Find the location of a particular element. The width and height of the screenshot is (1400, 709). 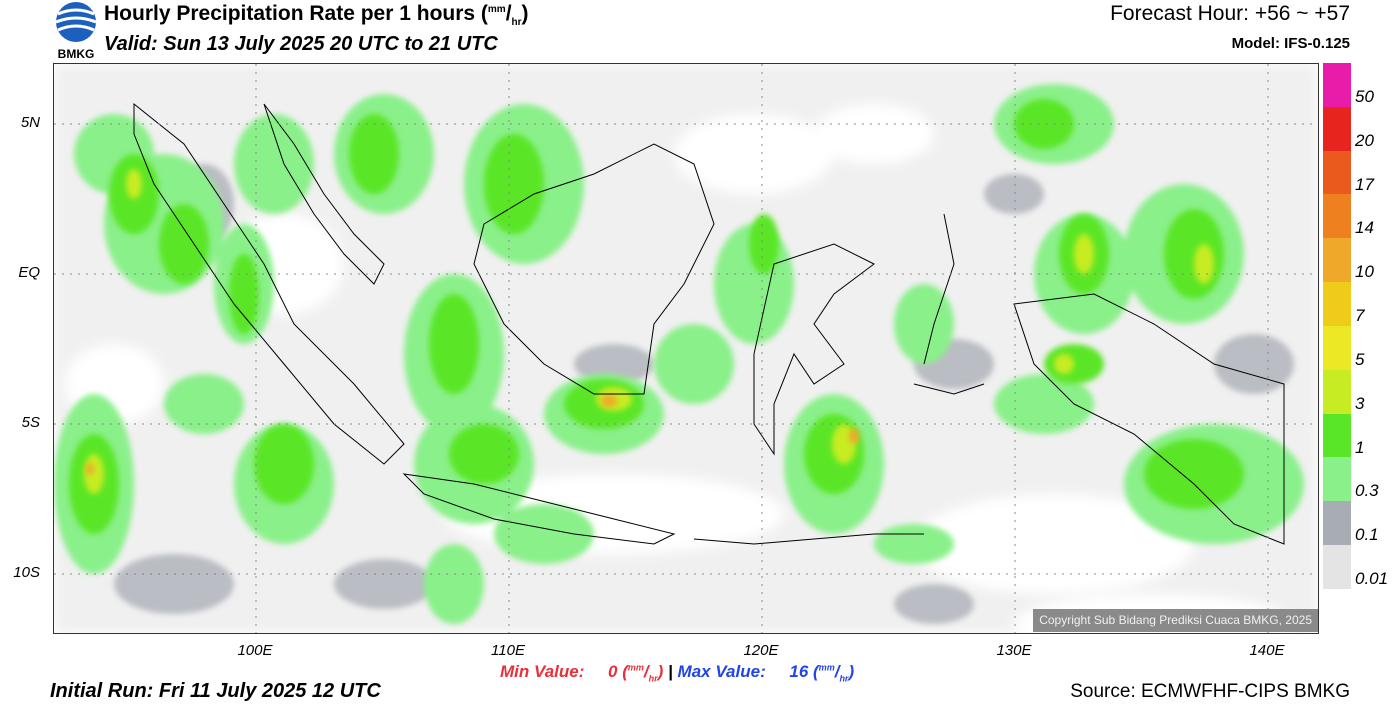

lon-label-140e: 140E is located at coordinates (1267, 650).